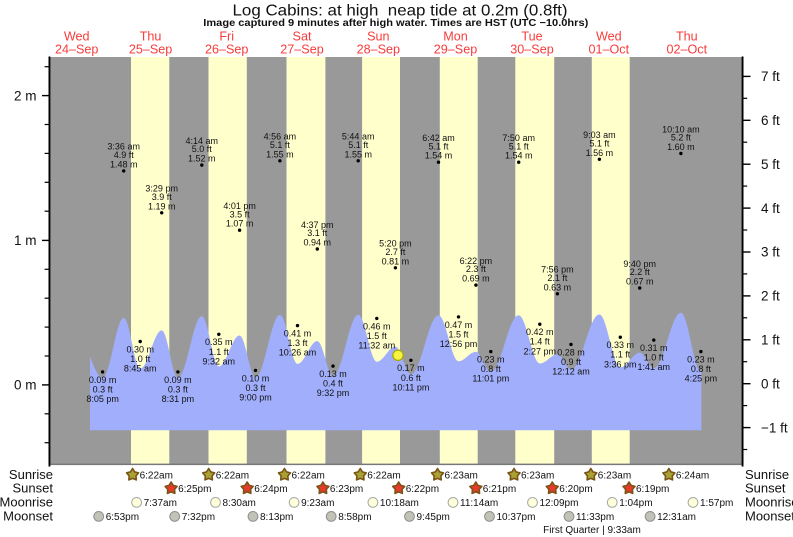  Describe the element at coordinates (298, 353) in the screenshot. I see `svg-text: 10:26 am` at that location.